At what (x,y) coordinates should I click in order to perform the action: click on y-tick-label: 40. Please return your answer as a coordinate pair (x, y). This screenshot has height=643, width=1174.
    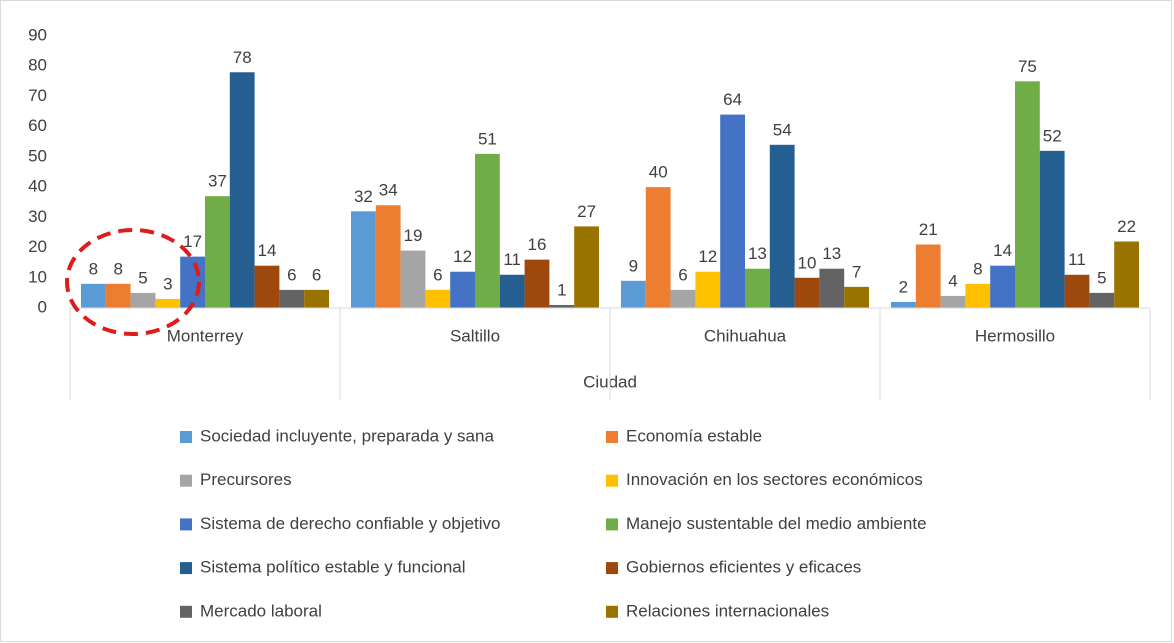
    Looking at the image, I should click on (37, 186).